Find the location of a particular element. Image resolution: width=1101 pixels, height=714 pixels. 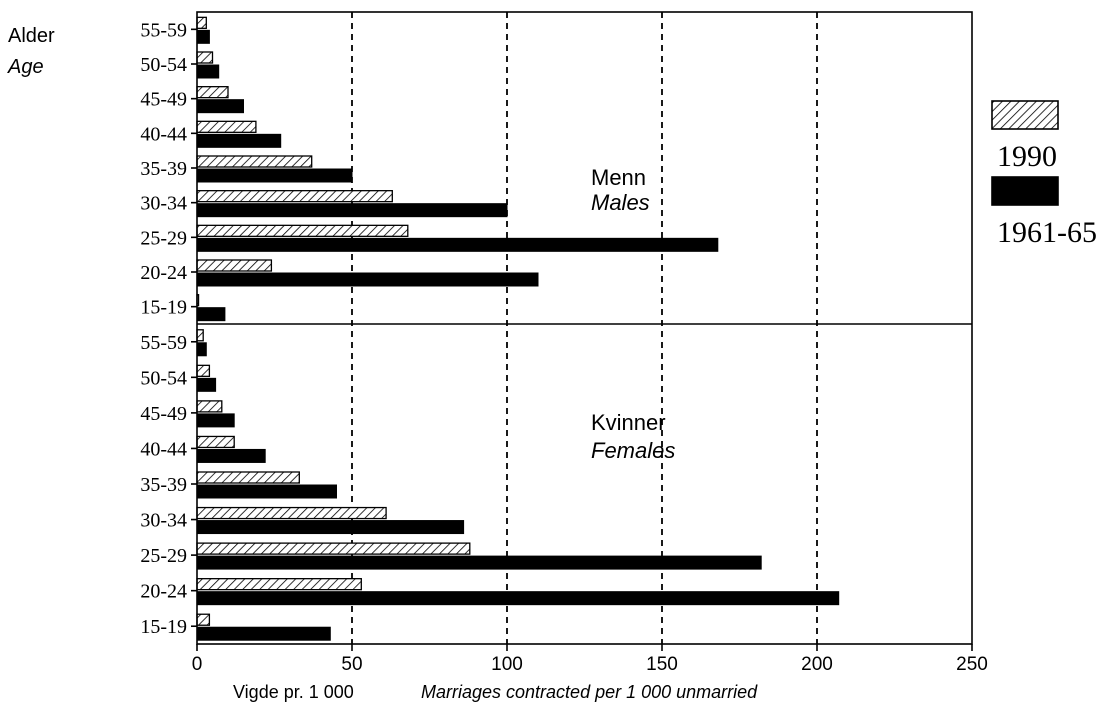

x-axis-label-english: Marriages contracted per 1 000 unmarried is located at coordinates (589, 692).